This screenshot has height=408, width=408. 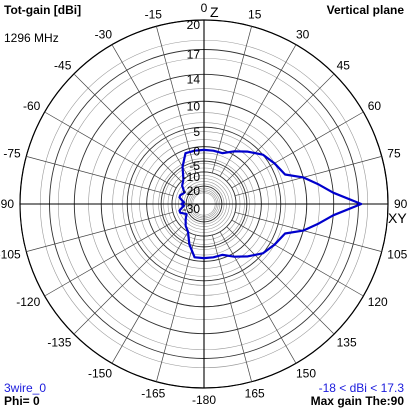 What do you see at coordinates (196, 152) in the screenshot?
I see `radial-tick-label: 0` at bounding box center [196, 152].